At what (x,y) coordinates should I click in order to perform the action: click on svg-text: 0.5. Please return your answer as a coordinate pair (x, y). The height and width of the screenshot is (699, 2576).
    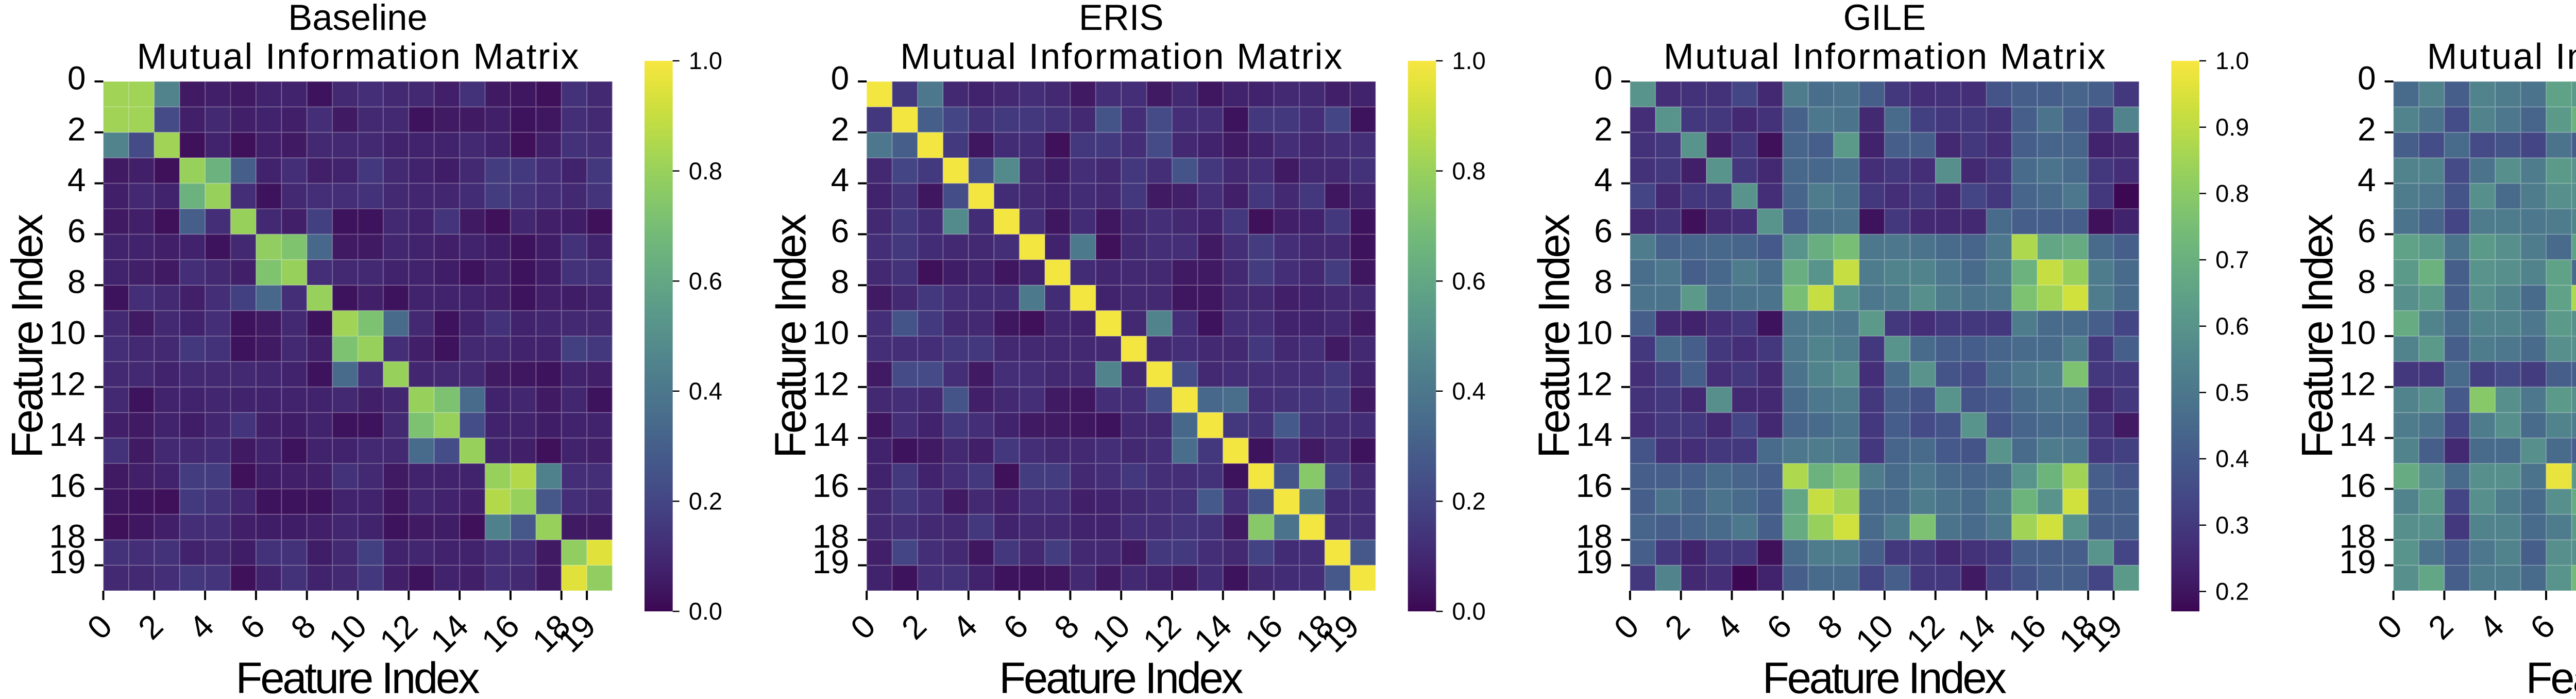
    Looking at the image, I should click on (2232, 392).